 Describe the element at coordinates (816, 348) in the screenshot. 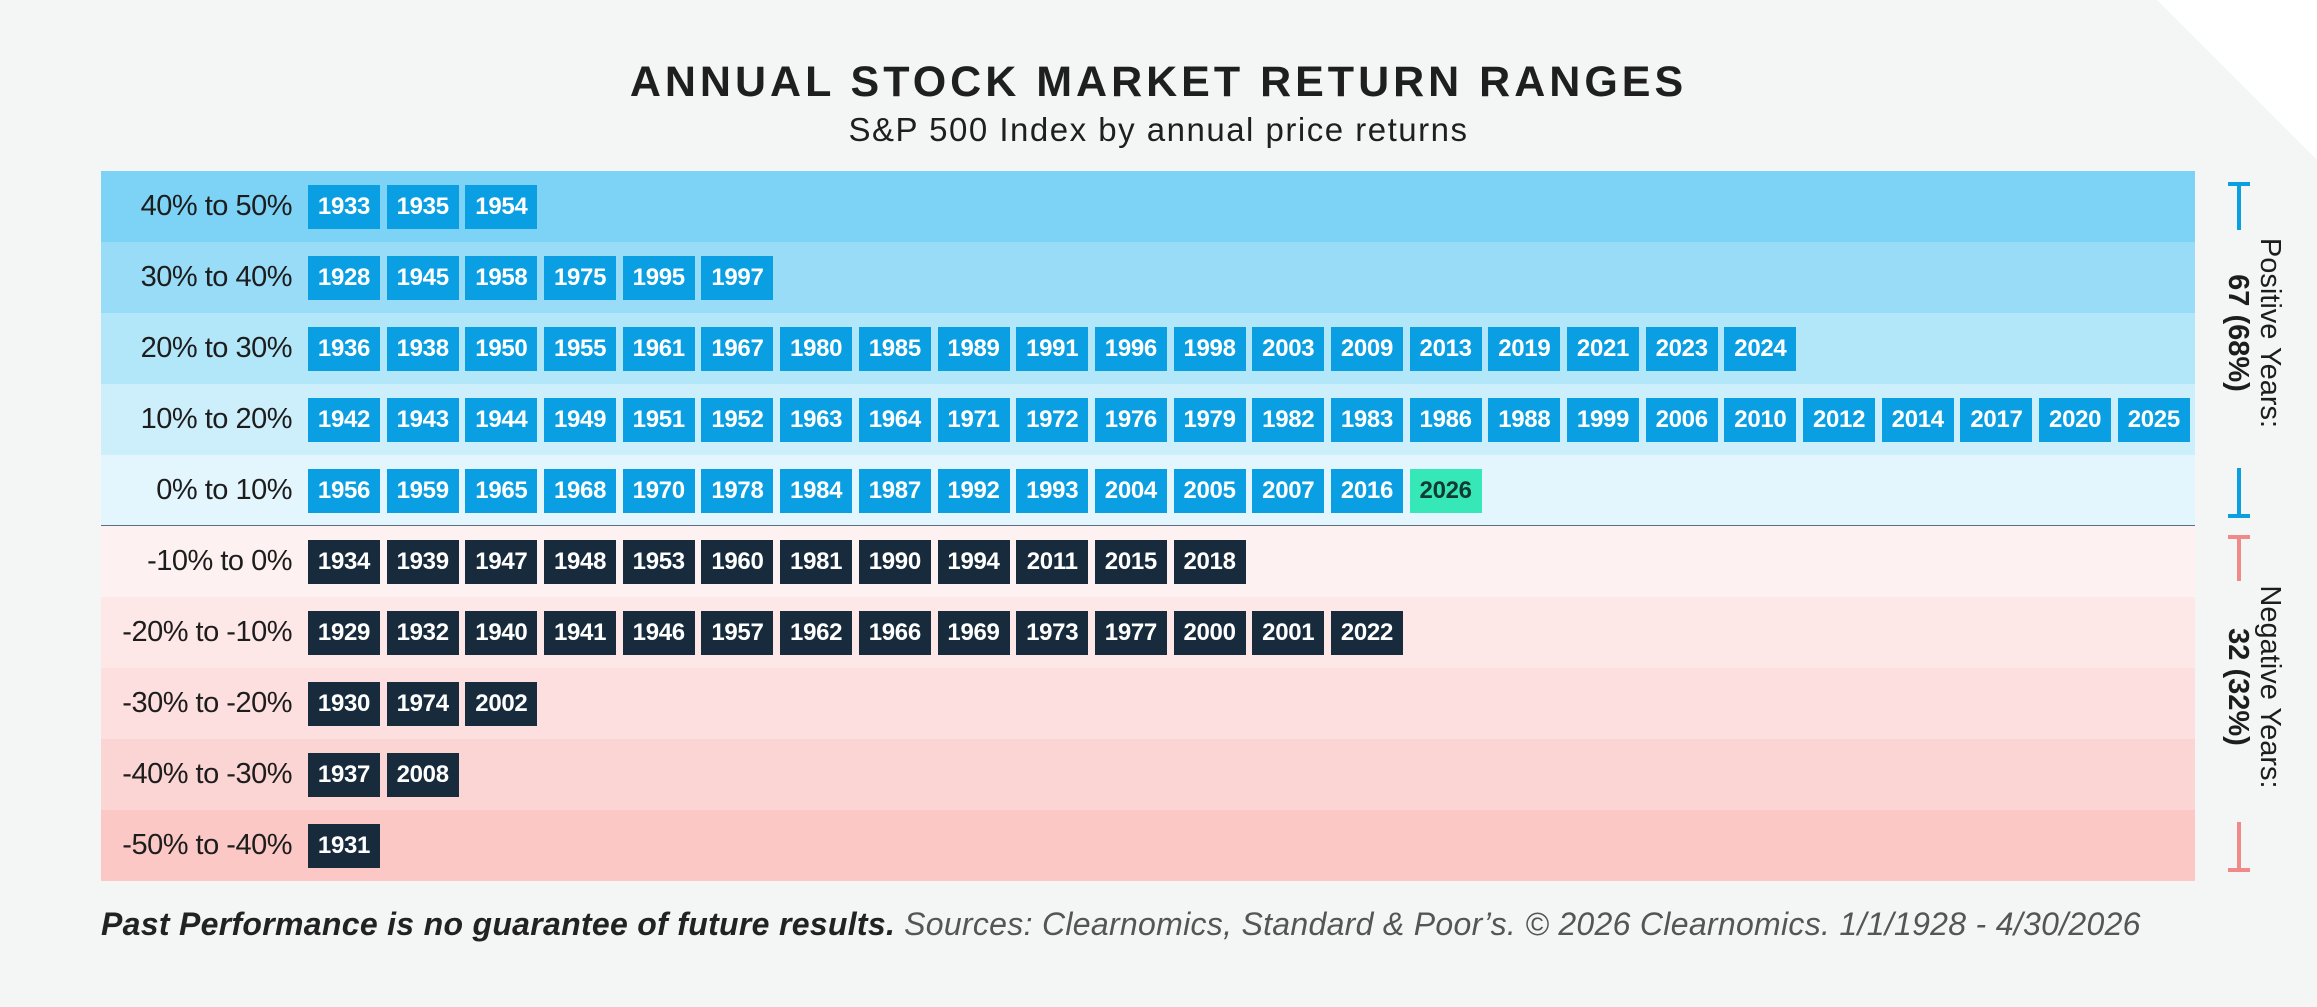

I see `year-chip: 1980` at that location.